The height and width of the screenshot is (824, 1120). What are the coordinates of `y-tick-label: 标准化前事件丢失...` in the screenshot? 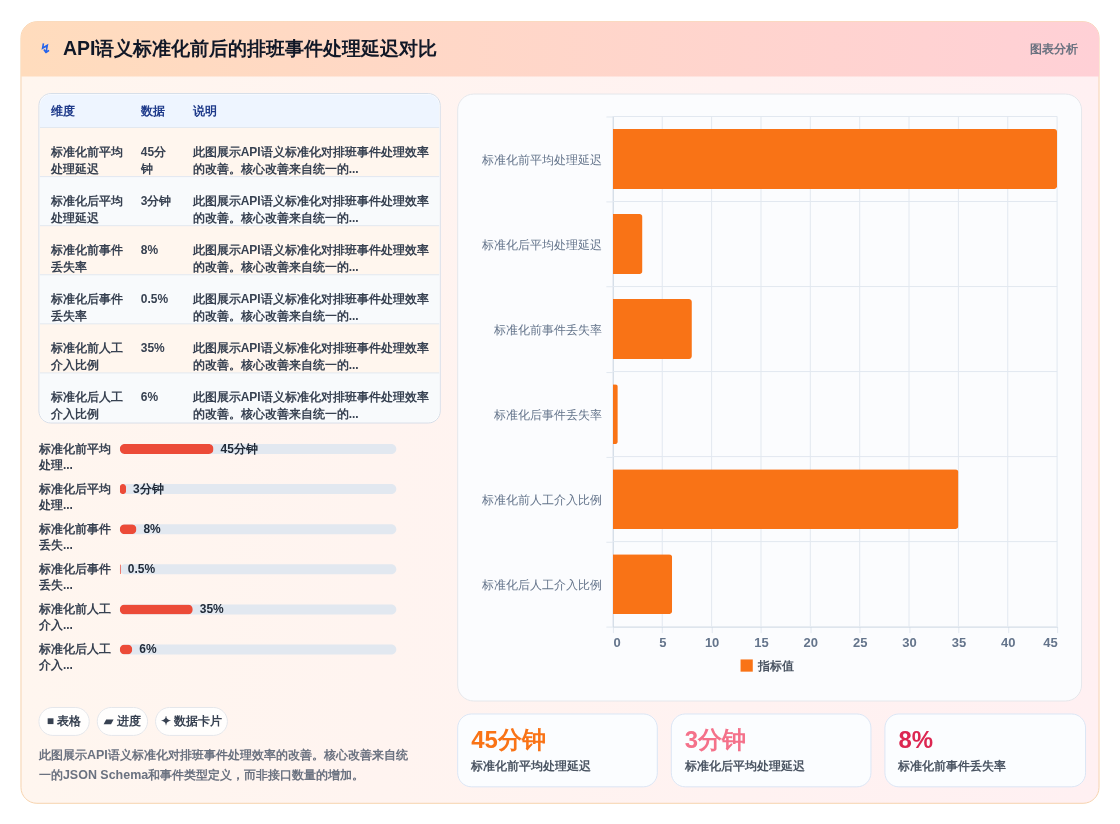 It's located at (74, 537).